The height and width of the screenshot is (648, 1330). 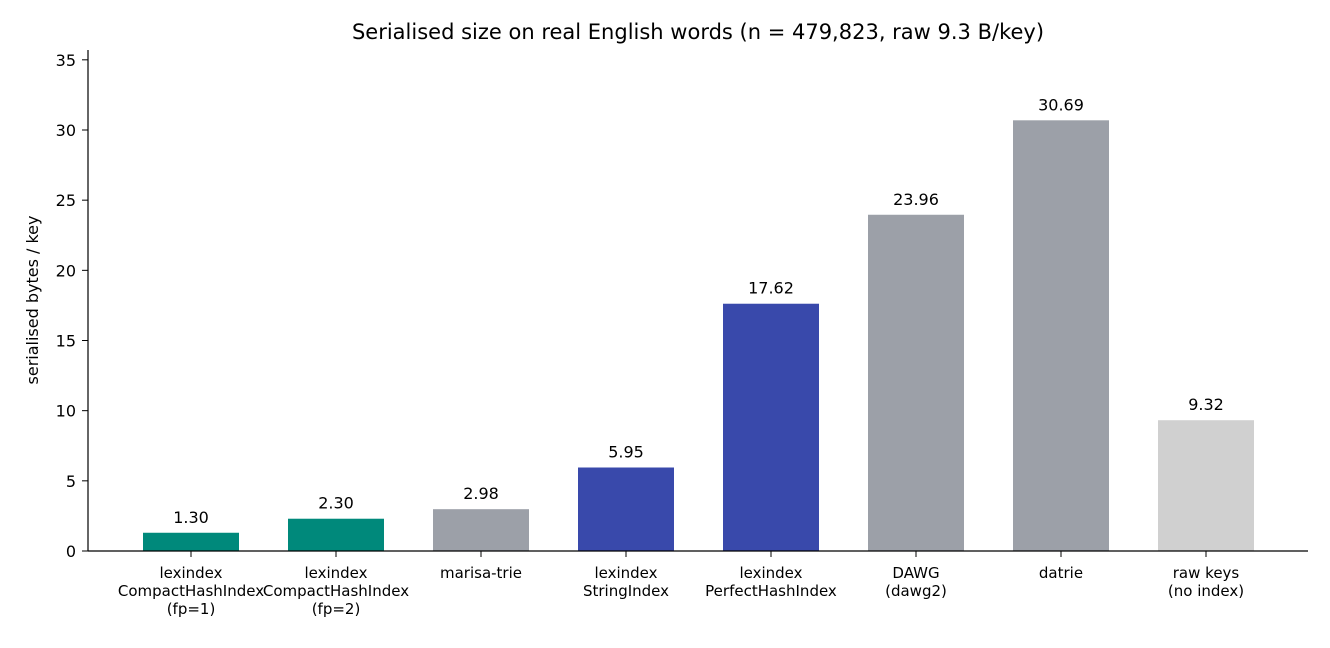 I want to click on y-tick-label: 0, so click(x=71, y=551).